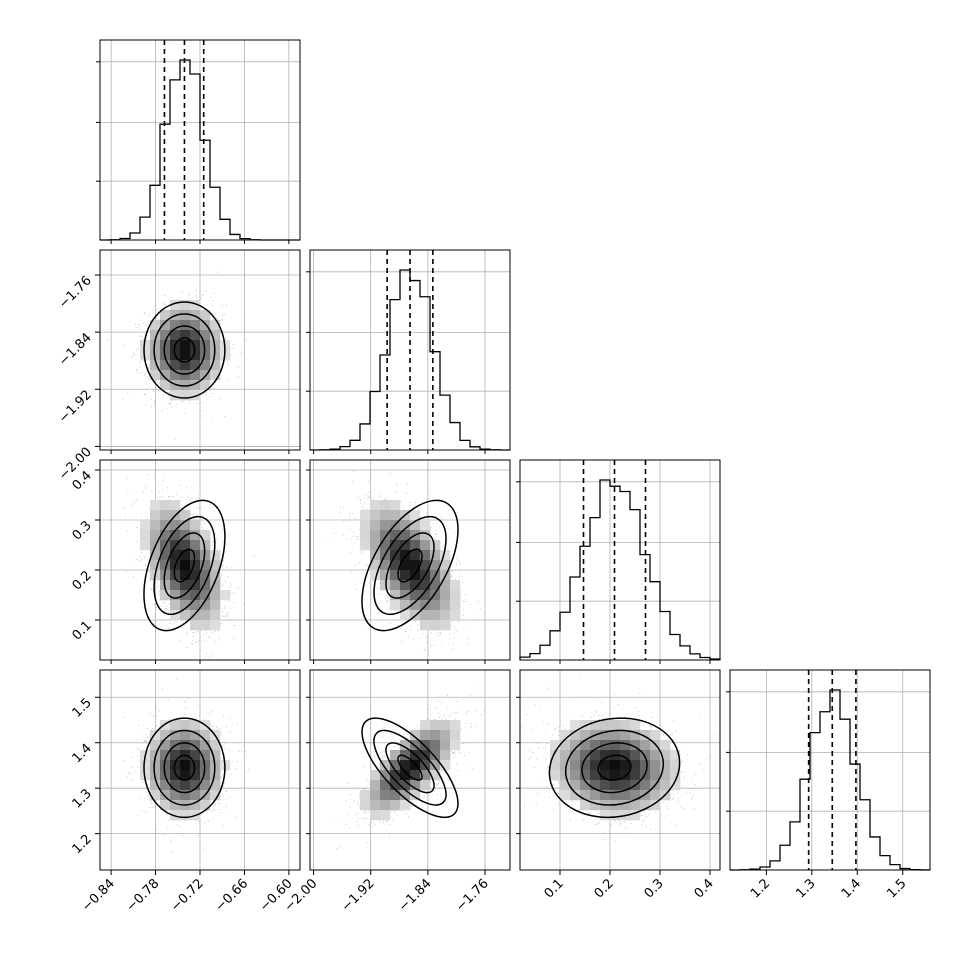 Image resolution: width=970 pixels, height=970 pixels. Describe the element at coordinates (82, 844) in the screenshot. I see `y-tick-label: 1.2` at that location.